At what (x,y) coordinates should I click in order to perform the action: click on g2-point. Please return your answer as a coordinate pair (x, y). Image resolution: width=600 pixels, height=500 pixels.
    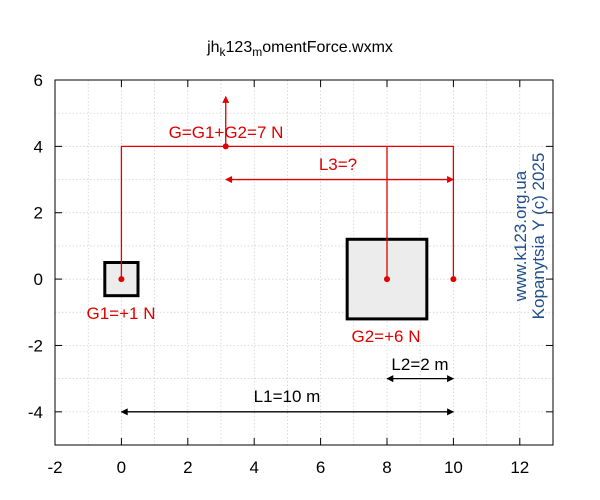
    Looking at the image, I should click on (387, 279).